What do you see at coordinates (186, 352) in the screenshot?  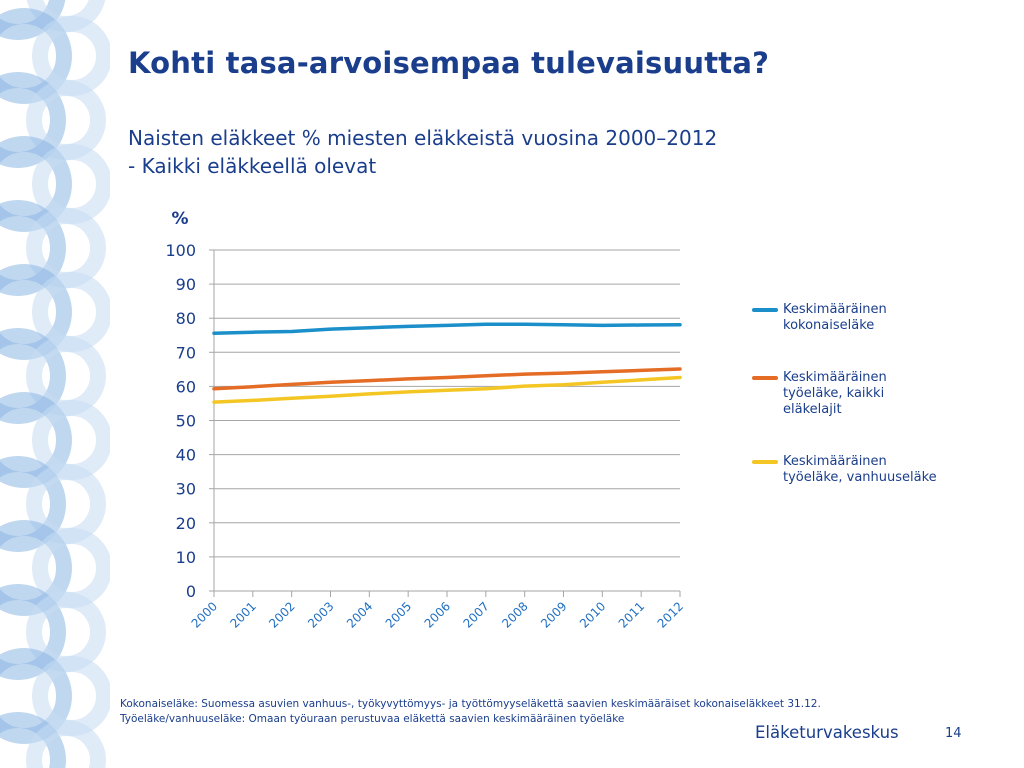 I see `y-tick-label: 70` at bounding box center [186, 352].